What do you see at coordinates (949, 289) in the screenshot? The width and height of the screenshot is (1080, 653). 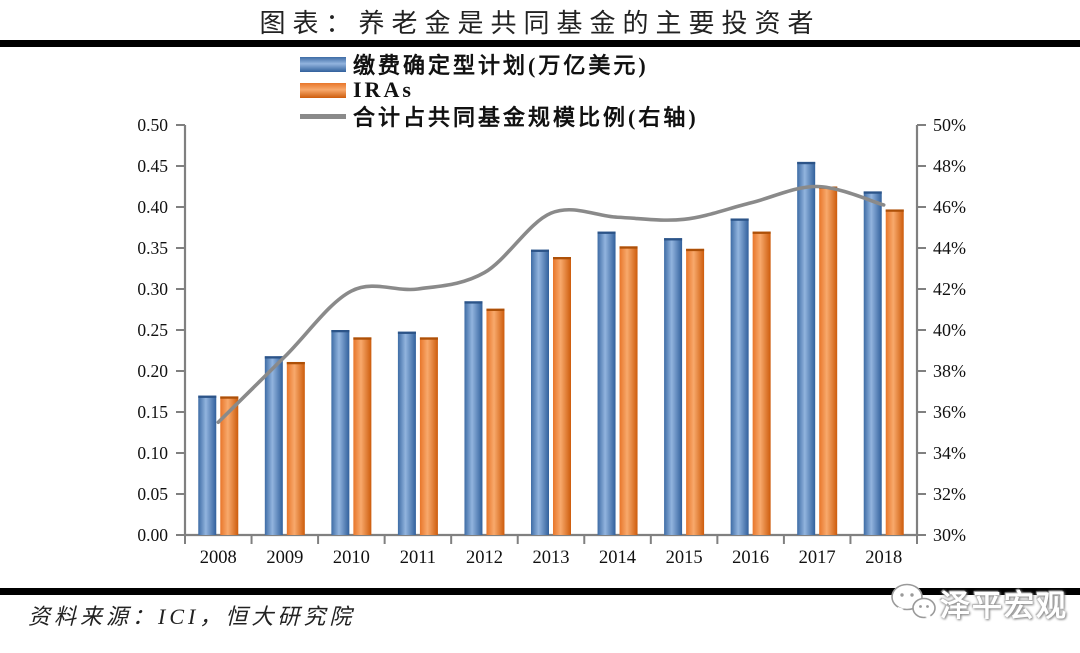 I see `y-axis-right-label: 42%` at bounding box center [949, 289].